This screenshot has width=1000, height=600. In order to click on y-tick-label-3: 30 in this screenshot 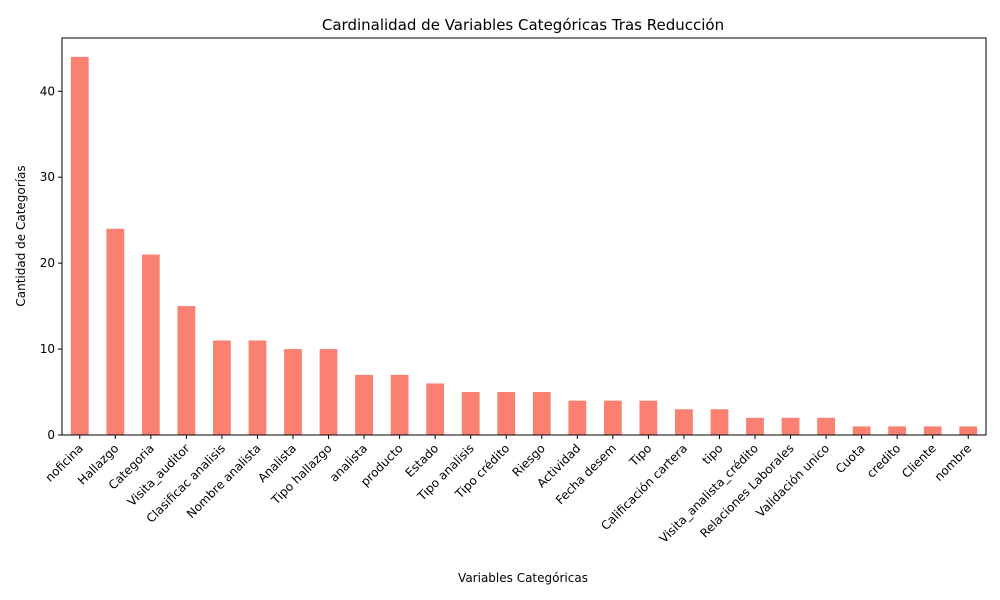, I will do `click(47, 177)`.